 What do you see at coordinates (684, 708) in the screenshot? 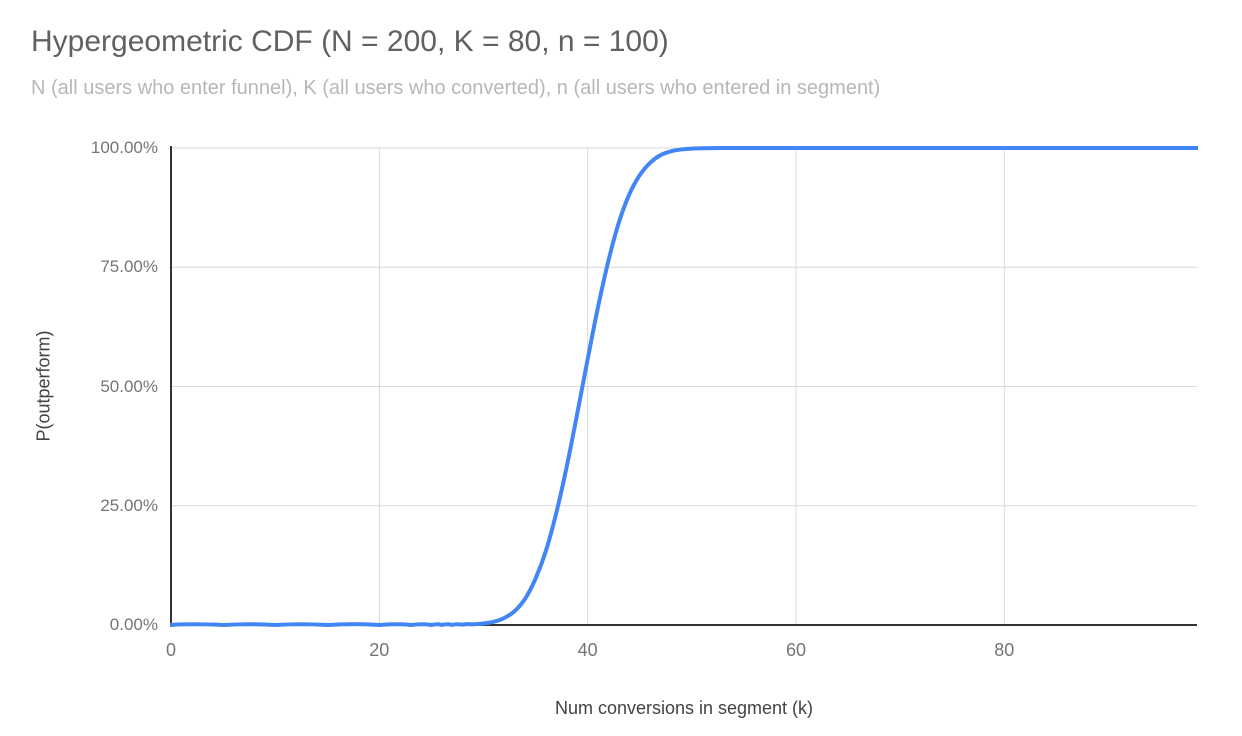
I see `x-axis-title: Num conversions in segment (k)` at bounding box center [684, 708].